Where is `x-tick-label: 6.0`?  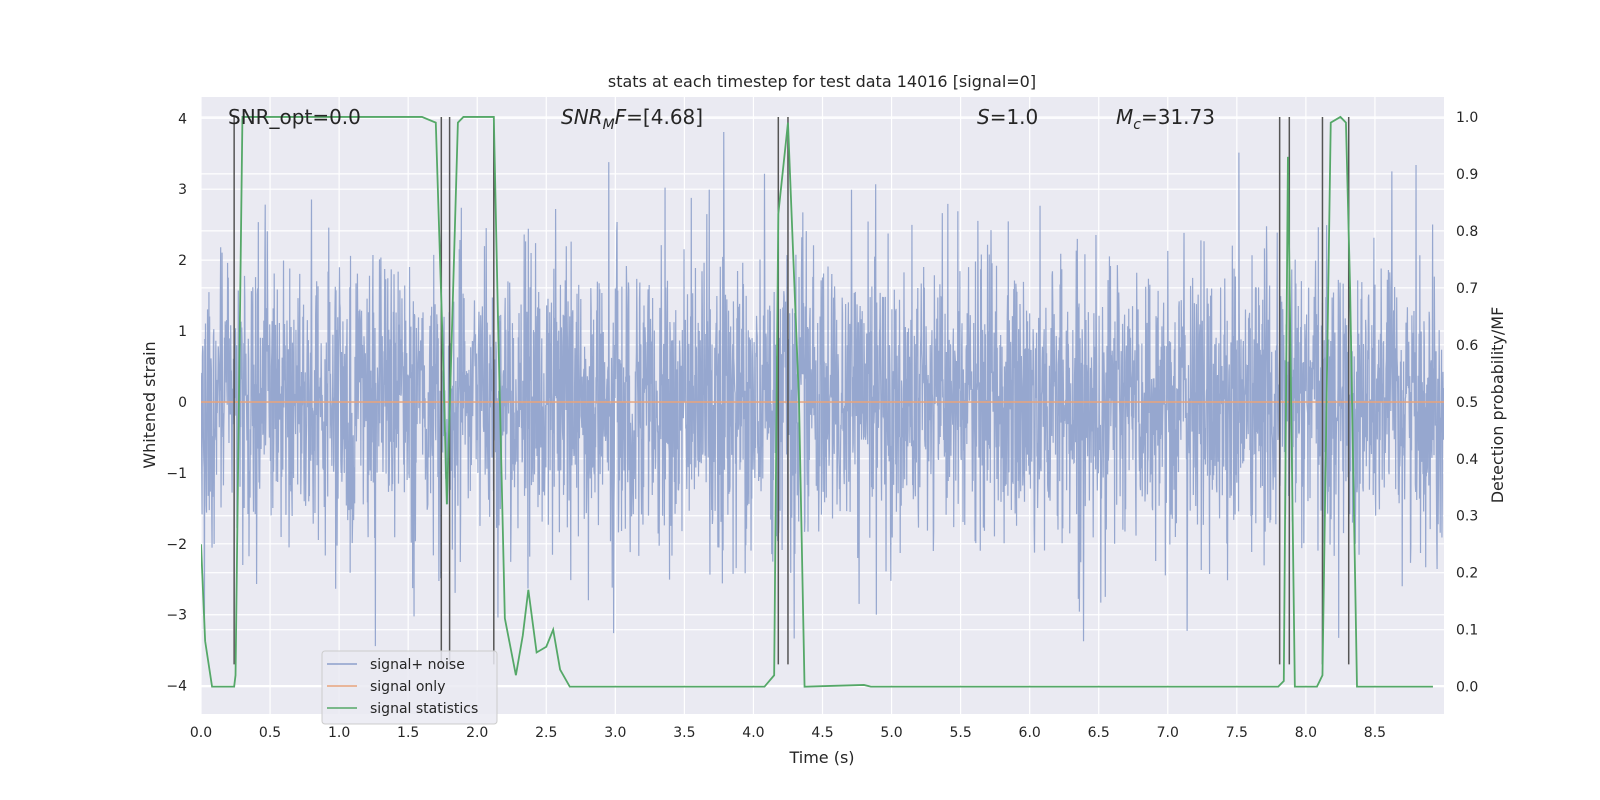 x-tick-label: 6.0 is located at coordinates (1030, 733).